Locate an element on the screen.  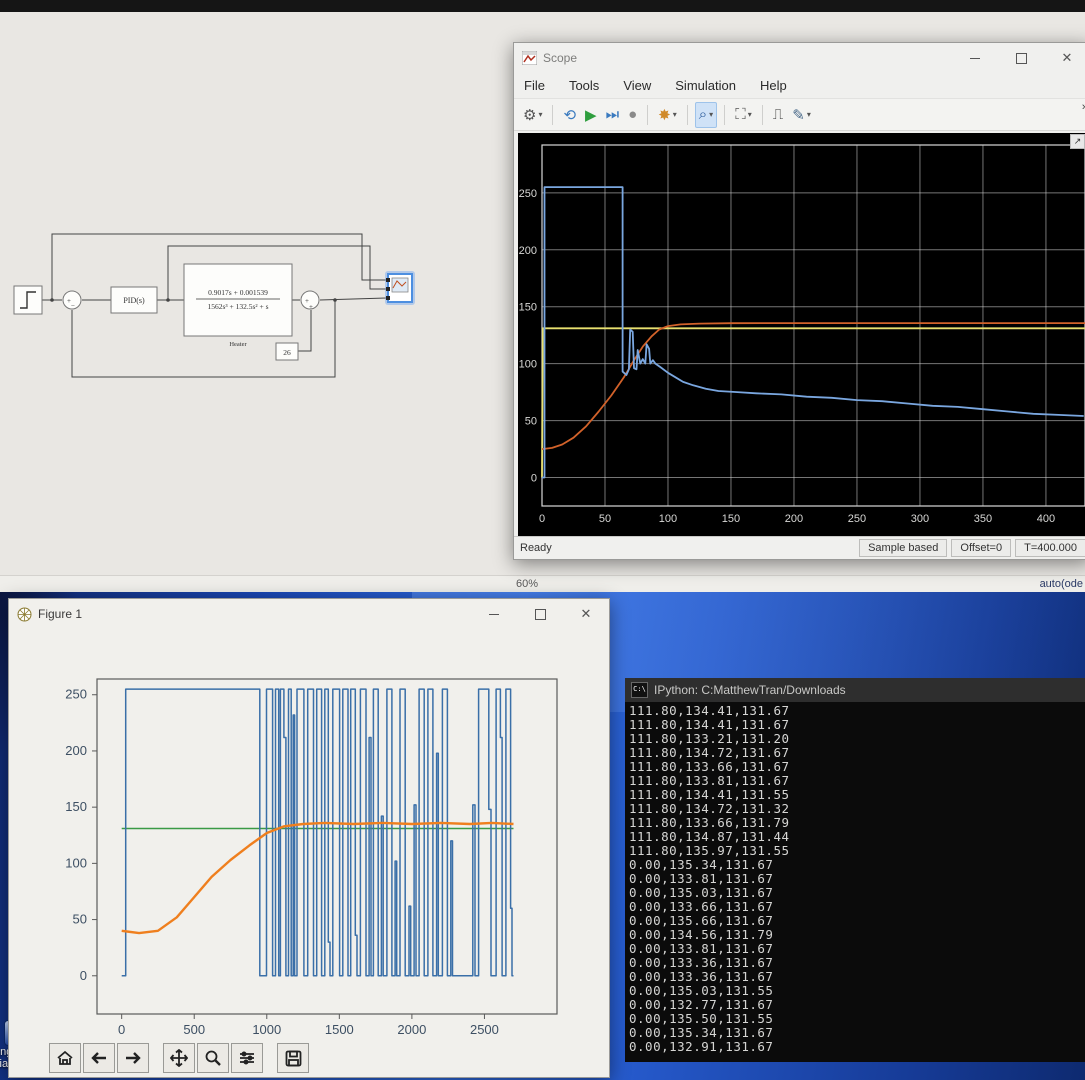
trigger-icon: ⎍ is located at coordinates (778, 115).